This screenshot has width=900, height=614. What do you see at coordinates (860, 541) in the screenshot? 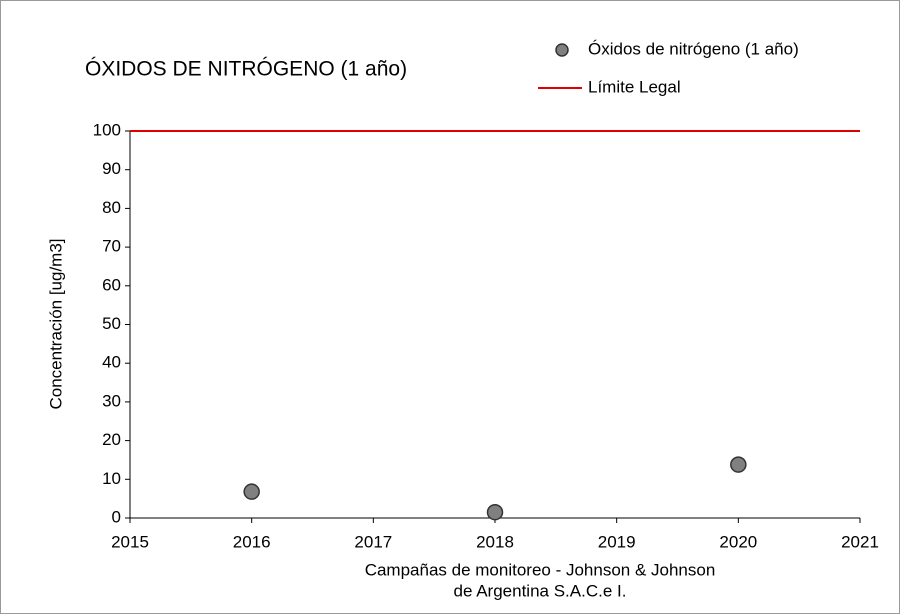
I see `x-tick-label: 2021` at bounding box center [860, 541].